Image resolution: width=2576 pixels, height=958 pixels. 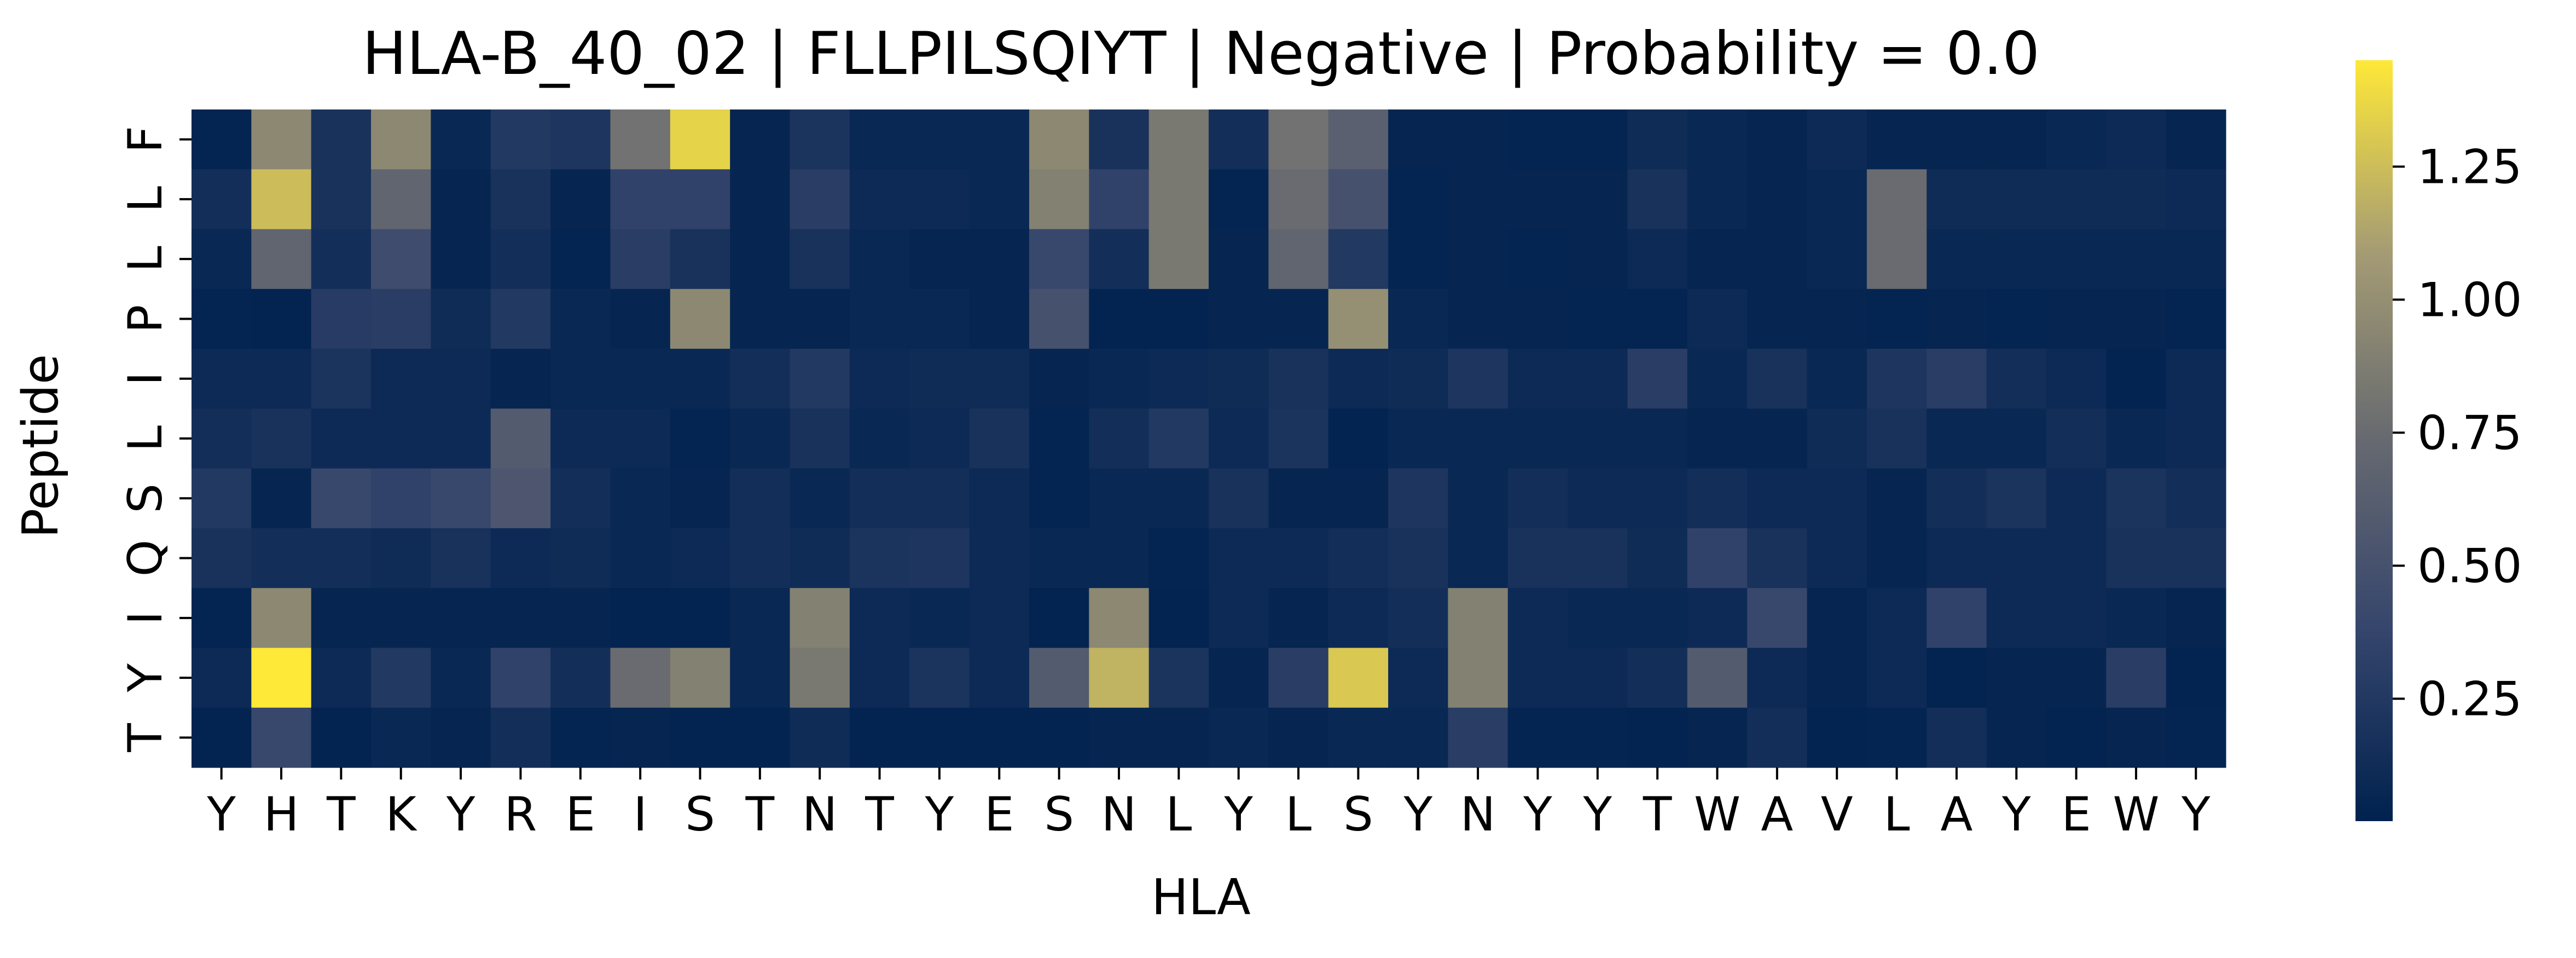 What do you see at coordinates (146, 139) in the screenshot?
I see `y-tick-label: F` at bounding box center [146, 139].